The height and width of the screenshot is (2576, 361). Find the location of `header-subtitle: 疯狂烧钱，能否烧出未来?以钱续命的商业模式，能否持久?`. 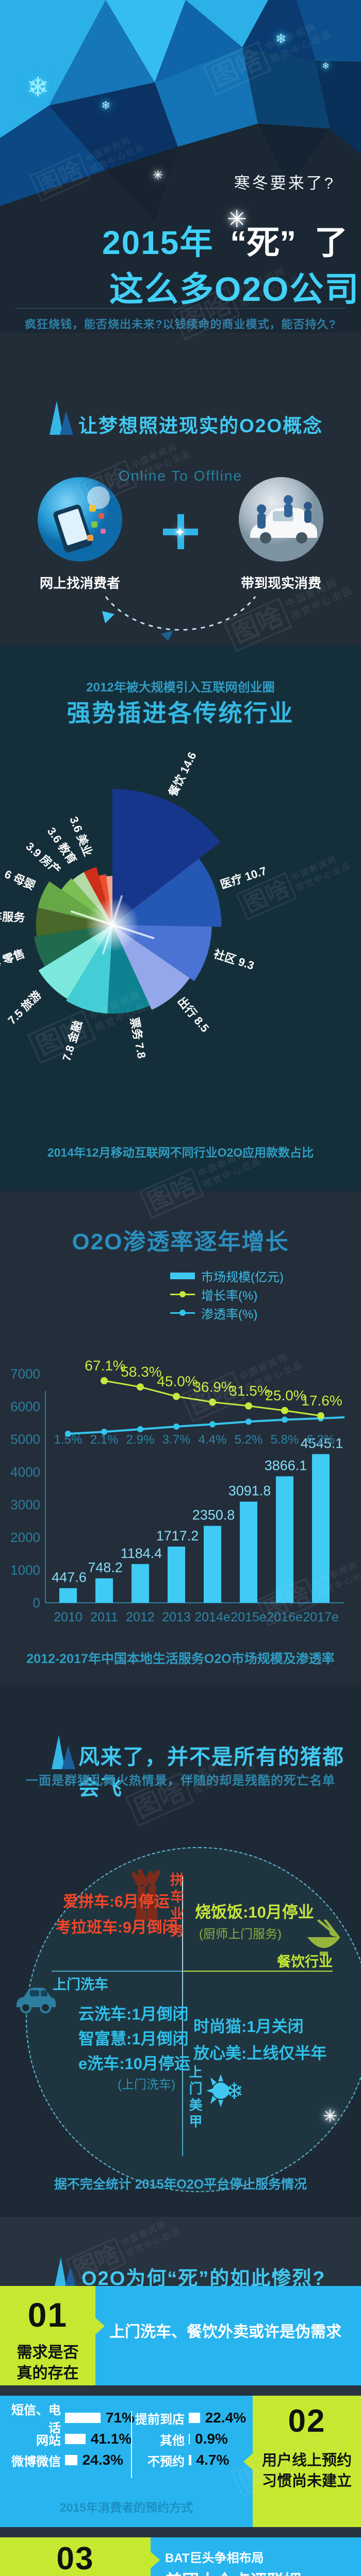

header-subtitle: 疯狂烧钱，能否烧出未来?以钱续命的商业模式，能否持久? is located at coordinates (180, 324).